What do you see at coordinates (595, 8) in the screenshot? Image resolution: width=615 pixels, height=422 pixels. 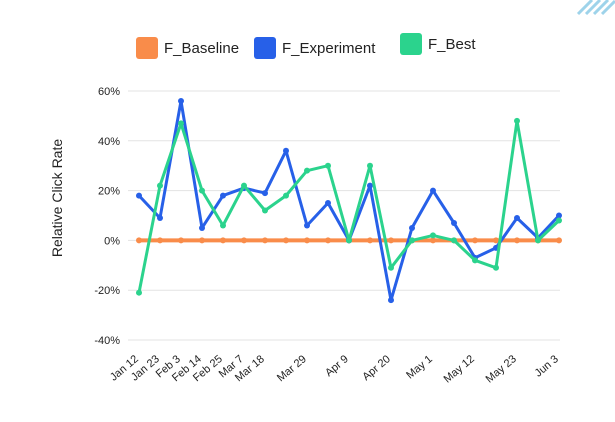 I see `corner-stripes-decoration` at bounding box center [595, 8].